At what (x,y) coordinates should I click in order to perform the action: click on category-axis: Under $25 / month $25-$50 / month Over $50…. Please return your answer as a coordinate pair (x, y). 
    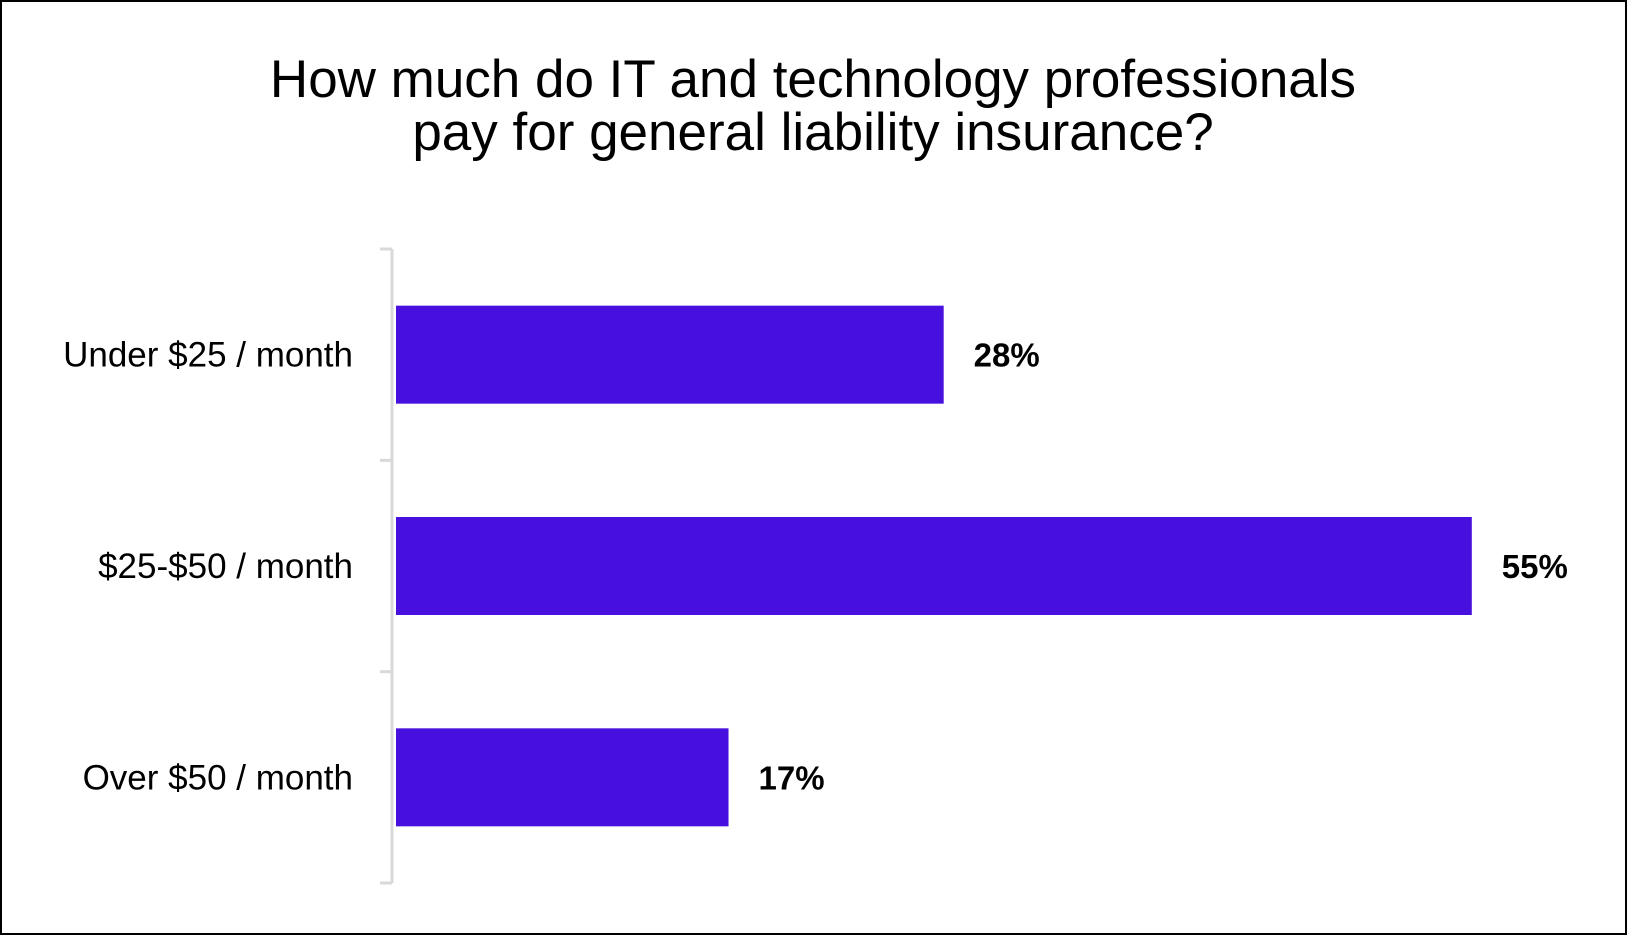
    Looking at the image, I should click on (228, 566).